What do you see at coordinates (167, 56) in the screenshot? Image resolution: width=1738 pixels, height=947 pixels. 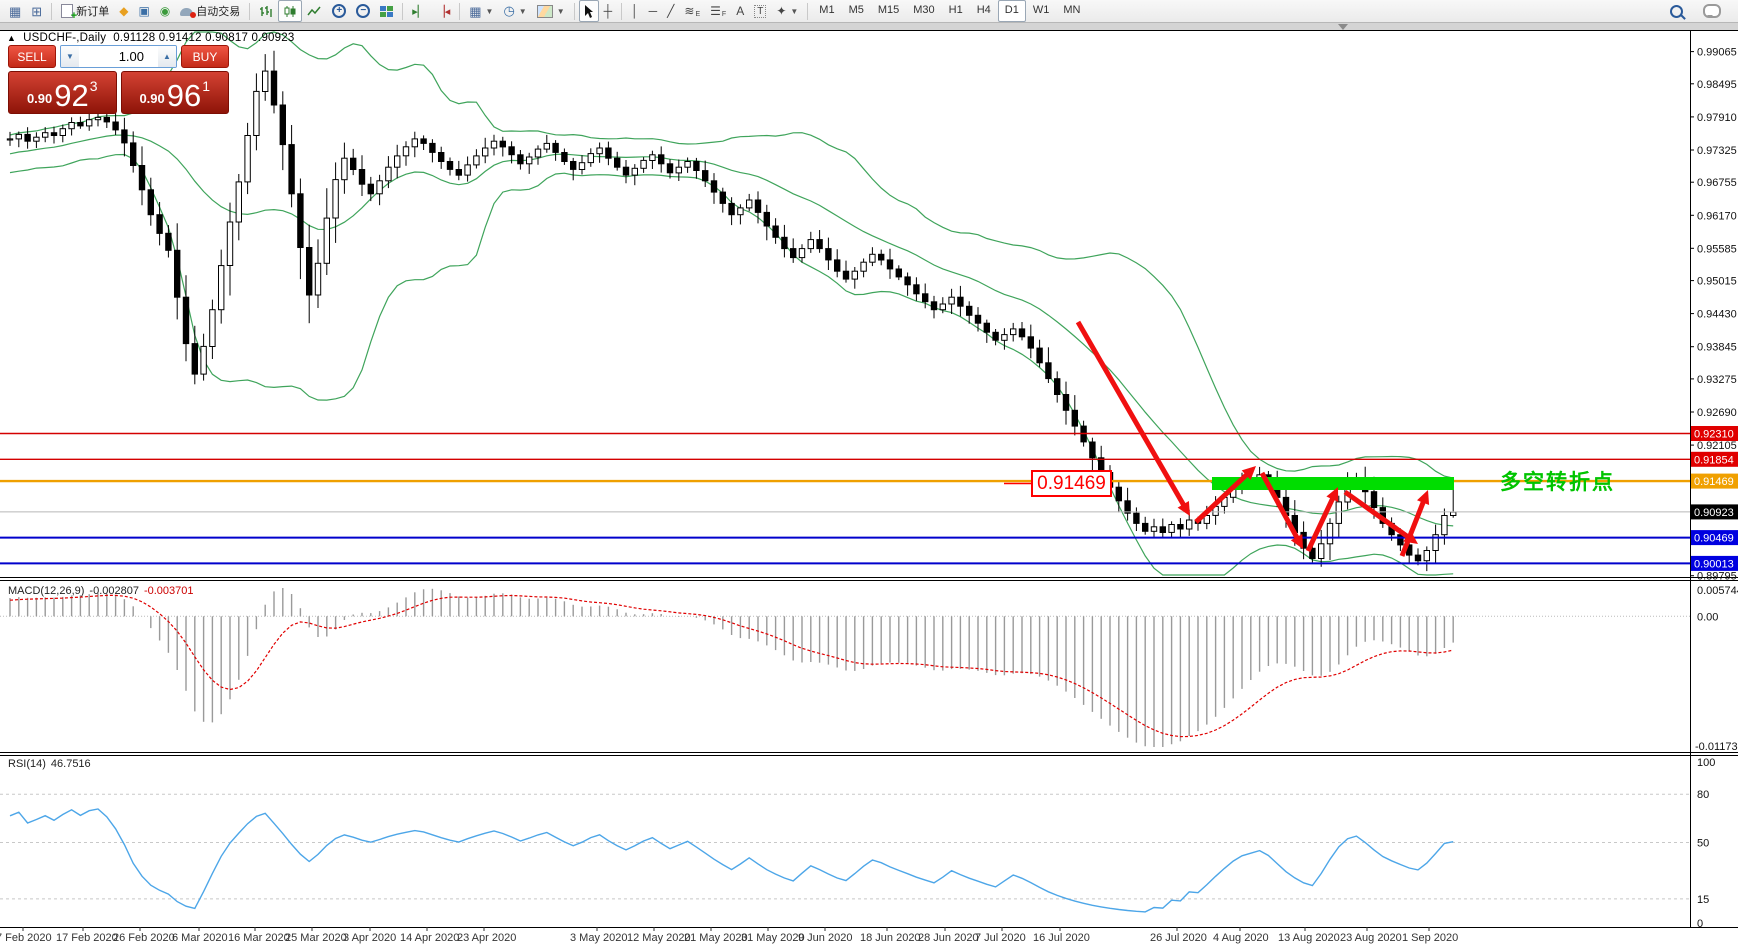 I see `volume-up-button: ▲` at bounding box center [167, 56].